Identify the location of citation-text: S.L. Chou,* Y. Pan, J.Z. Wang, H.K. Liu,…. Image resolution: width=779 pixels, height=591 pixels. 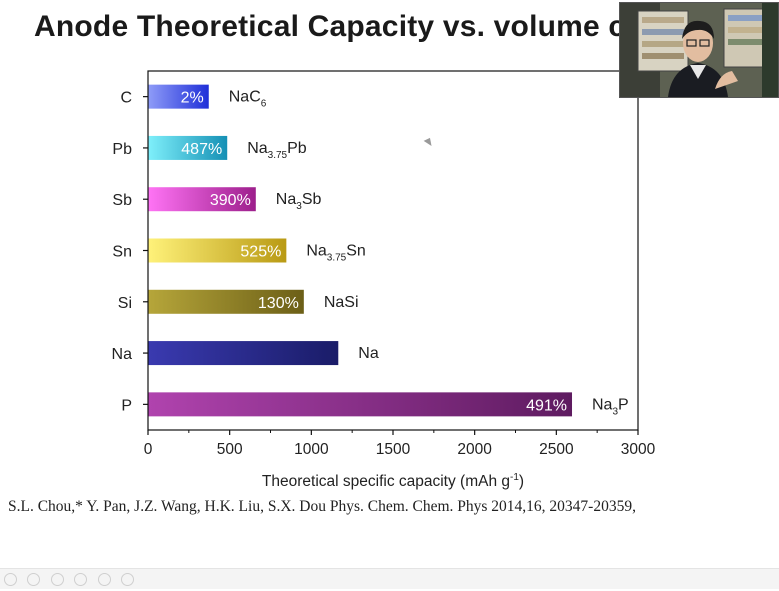
(322, 506).